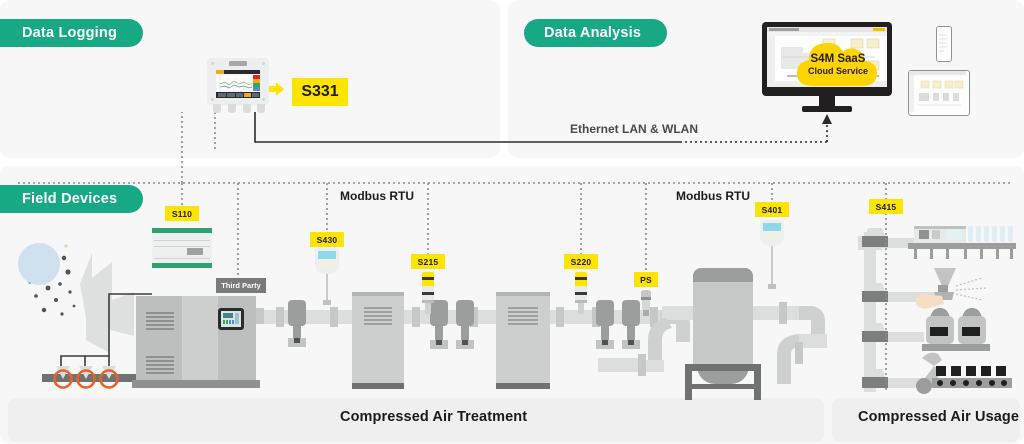 Image resolution: width=1024 pixels, height=444 pixels. I want to click on label-compressed-air-treatment: Compressed Air Treatment, so click(434, 417).